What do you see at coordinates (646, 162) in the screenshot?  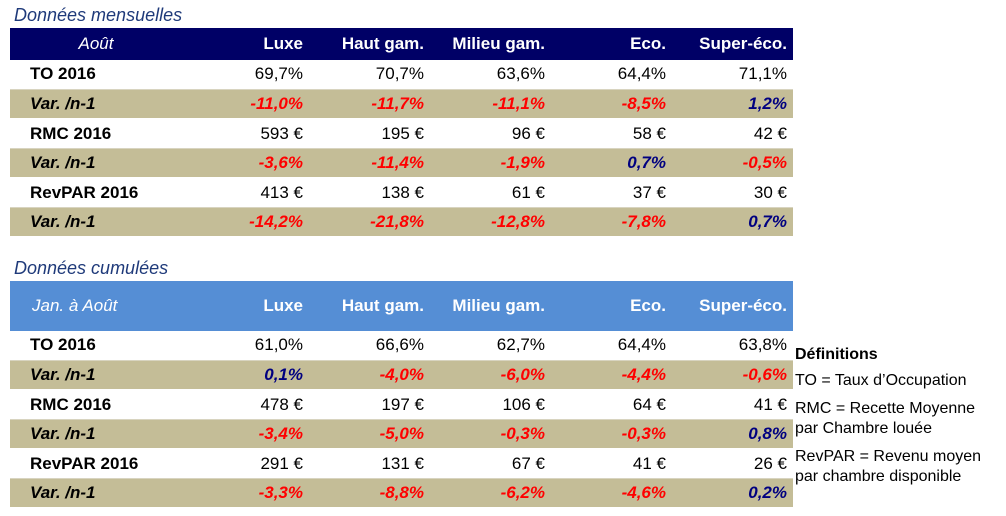 I see `cell-eco: 0,7%` at bounding box center [646, 162].